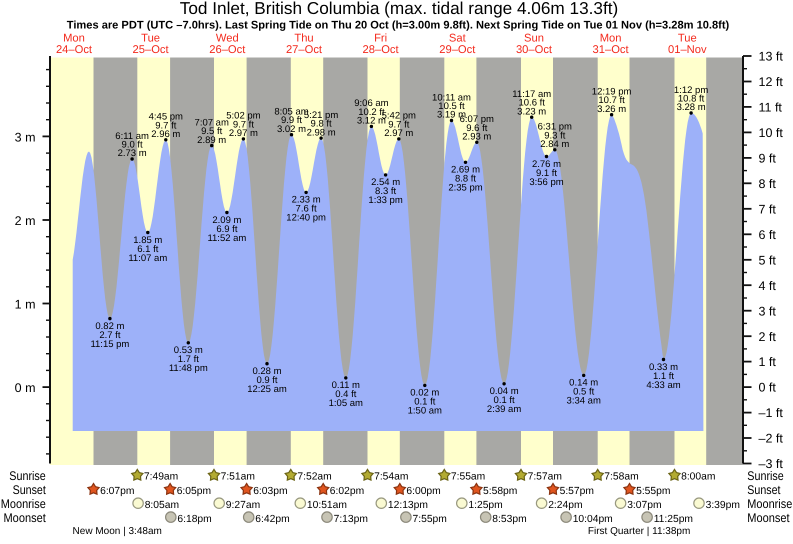 This screenshot has height=544, width=793. What do you see at coordinates (504, 391) in the screenshot?
I see `svg-text: 0.04 m` at bounding box center [504, 391].